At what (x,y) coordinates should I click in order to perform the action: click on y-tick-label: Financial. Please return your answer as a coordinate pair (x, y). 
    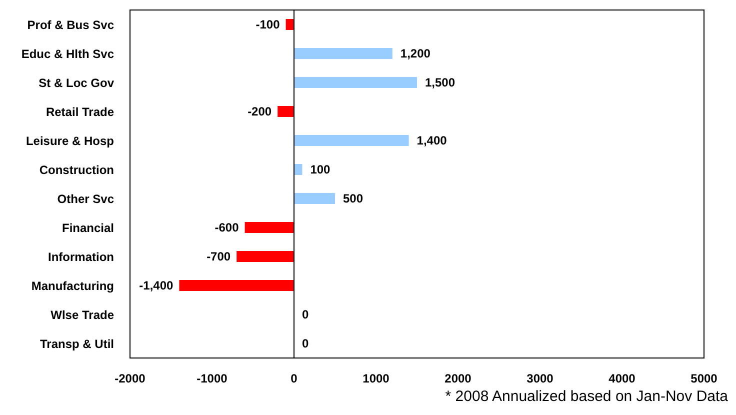
    Looking at the image, I should click on (88, 227).